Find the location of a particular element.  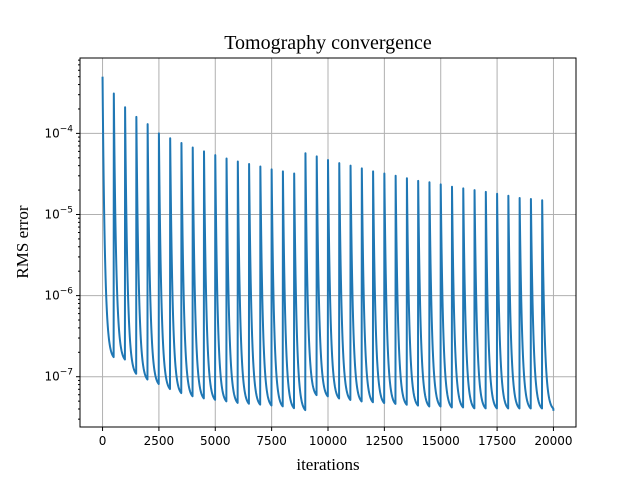

y-tick-label: 10⁻⁶ is located at coordinates (58, 295).